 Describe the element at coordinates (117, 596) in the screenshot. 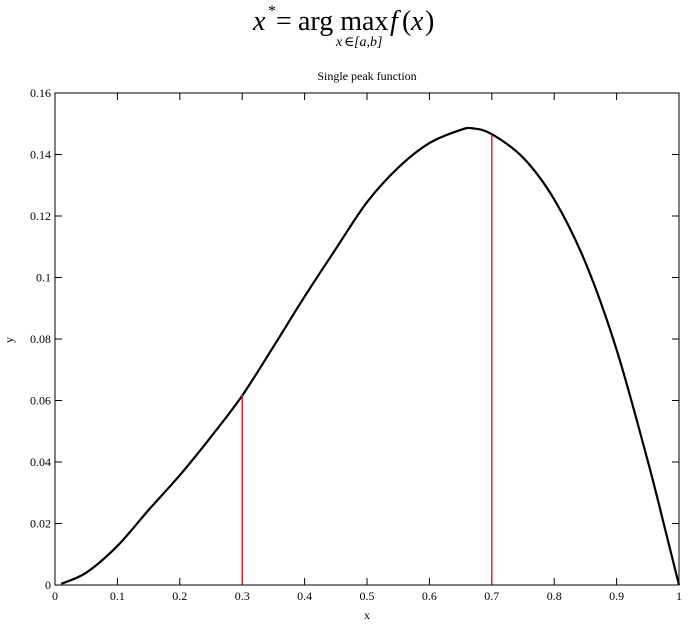

I see `x-tick-label: 0.1` at that location.